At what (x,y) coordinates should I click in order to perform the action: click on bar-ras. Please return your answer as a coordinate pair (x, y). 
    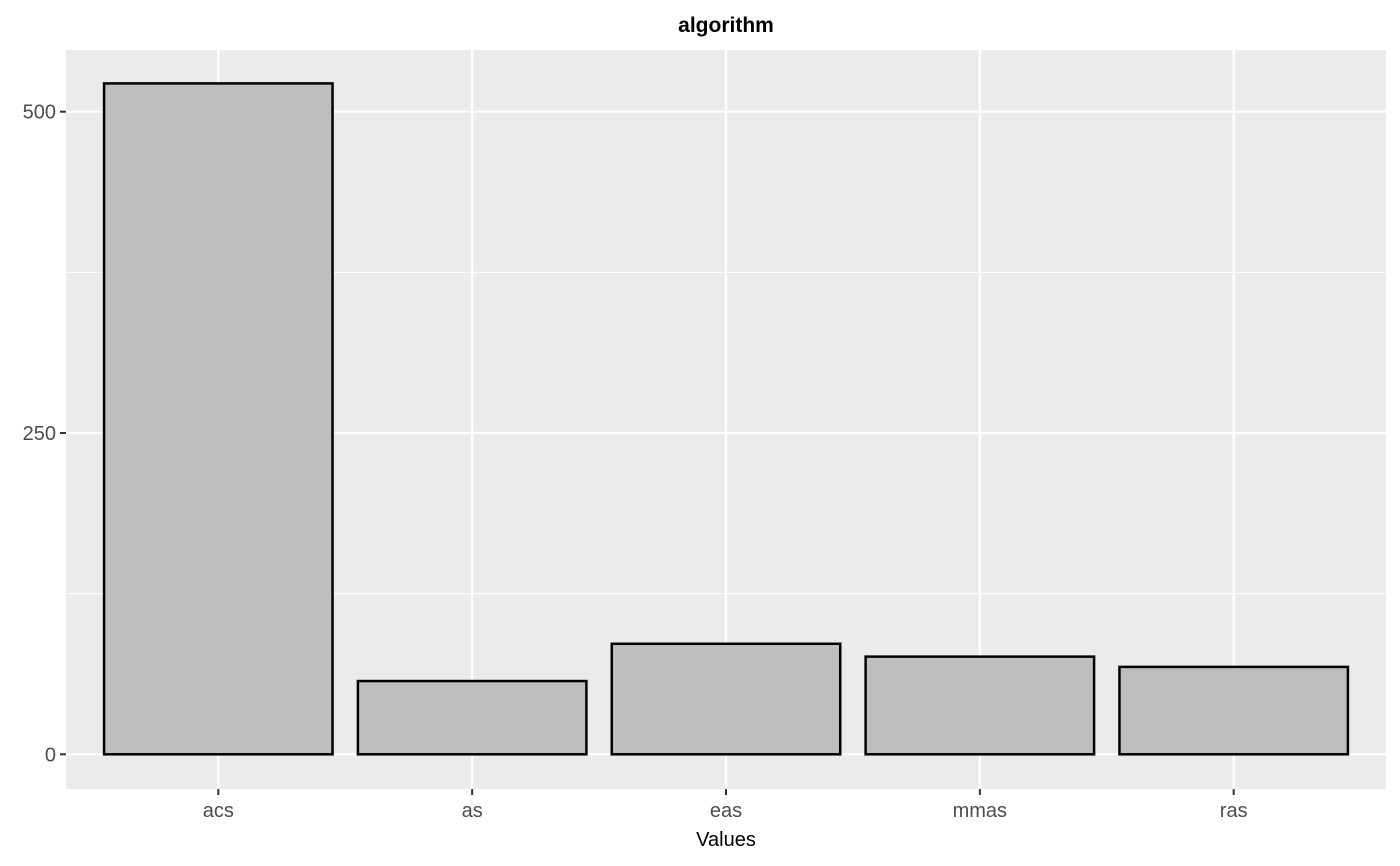
    Looking at the image, I should click on (1234, 710).